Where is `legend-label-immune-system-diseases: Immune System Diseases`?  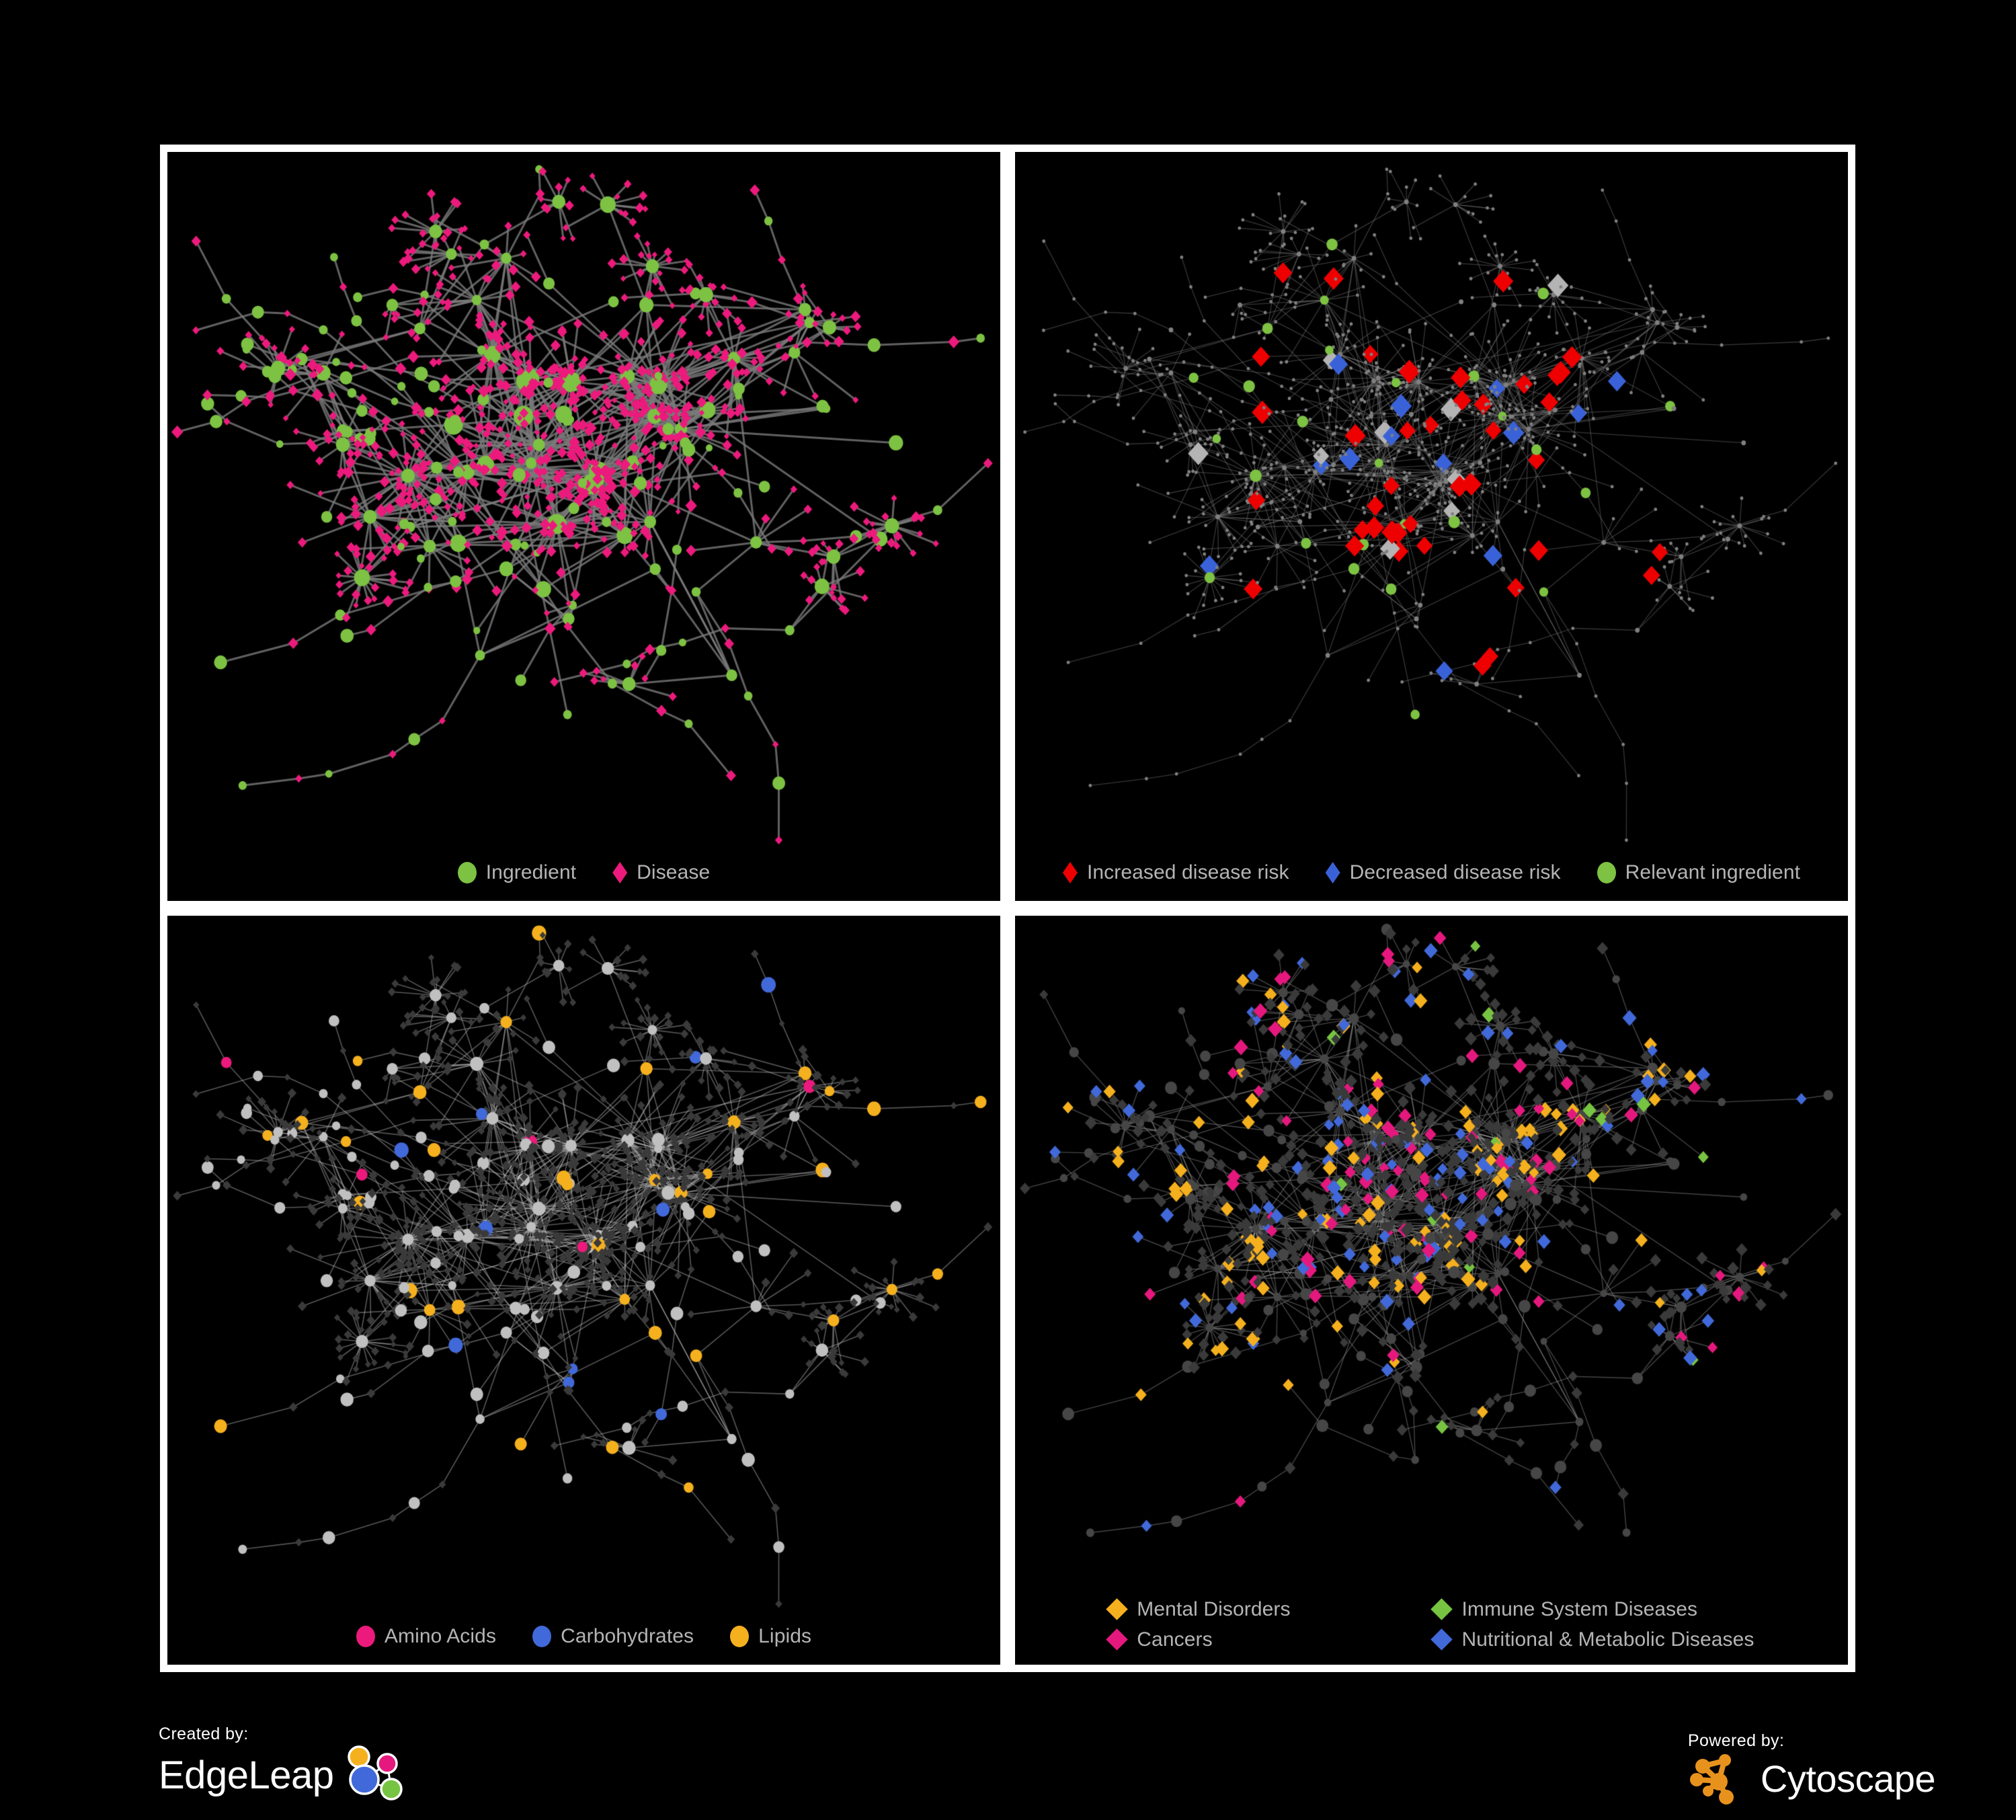 legend-label-immune-system-diseases: Immune System Diseases is located at coordinates (1579, 1608).